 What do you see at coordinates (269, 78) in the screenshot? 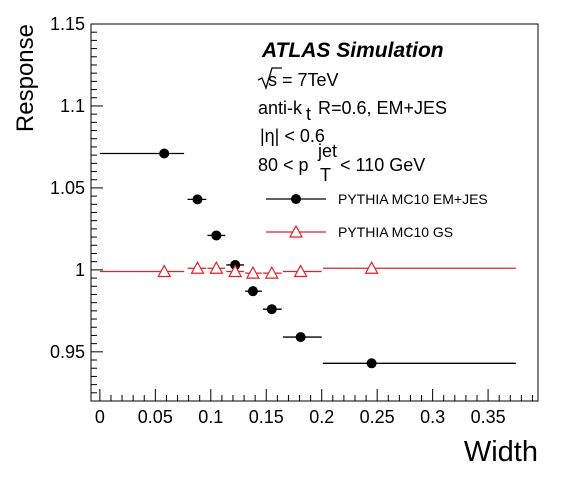
I see `sqrt-icon` at bounding box center [269, 78].